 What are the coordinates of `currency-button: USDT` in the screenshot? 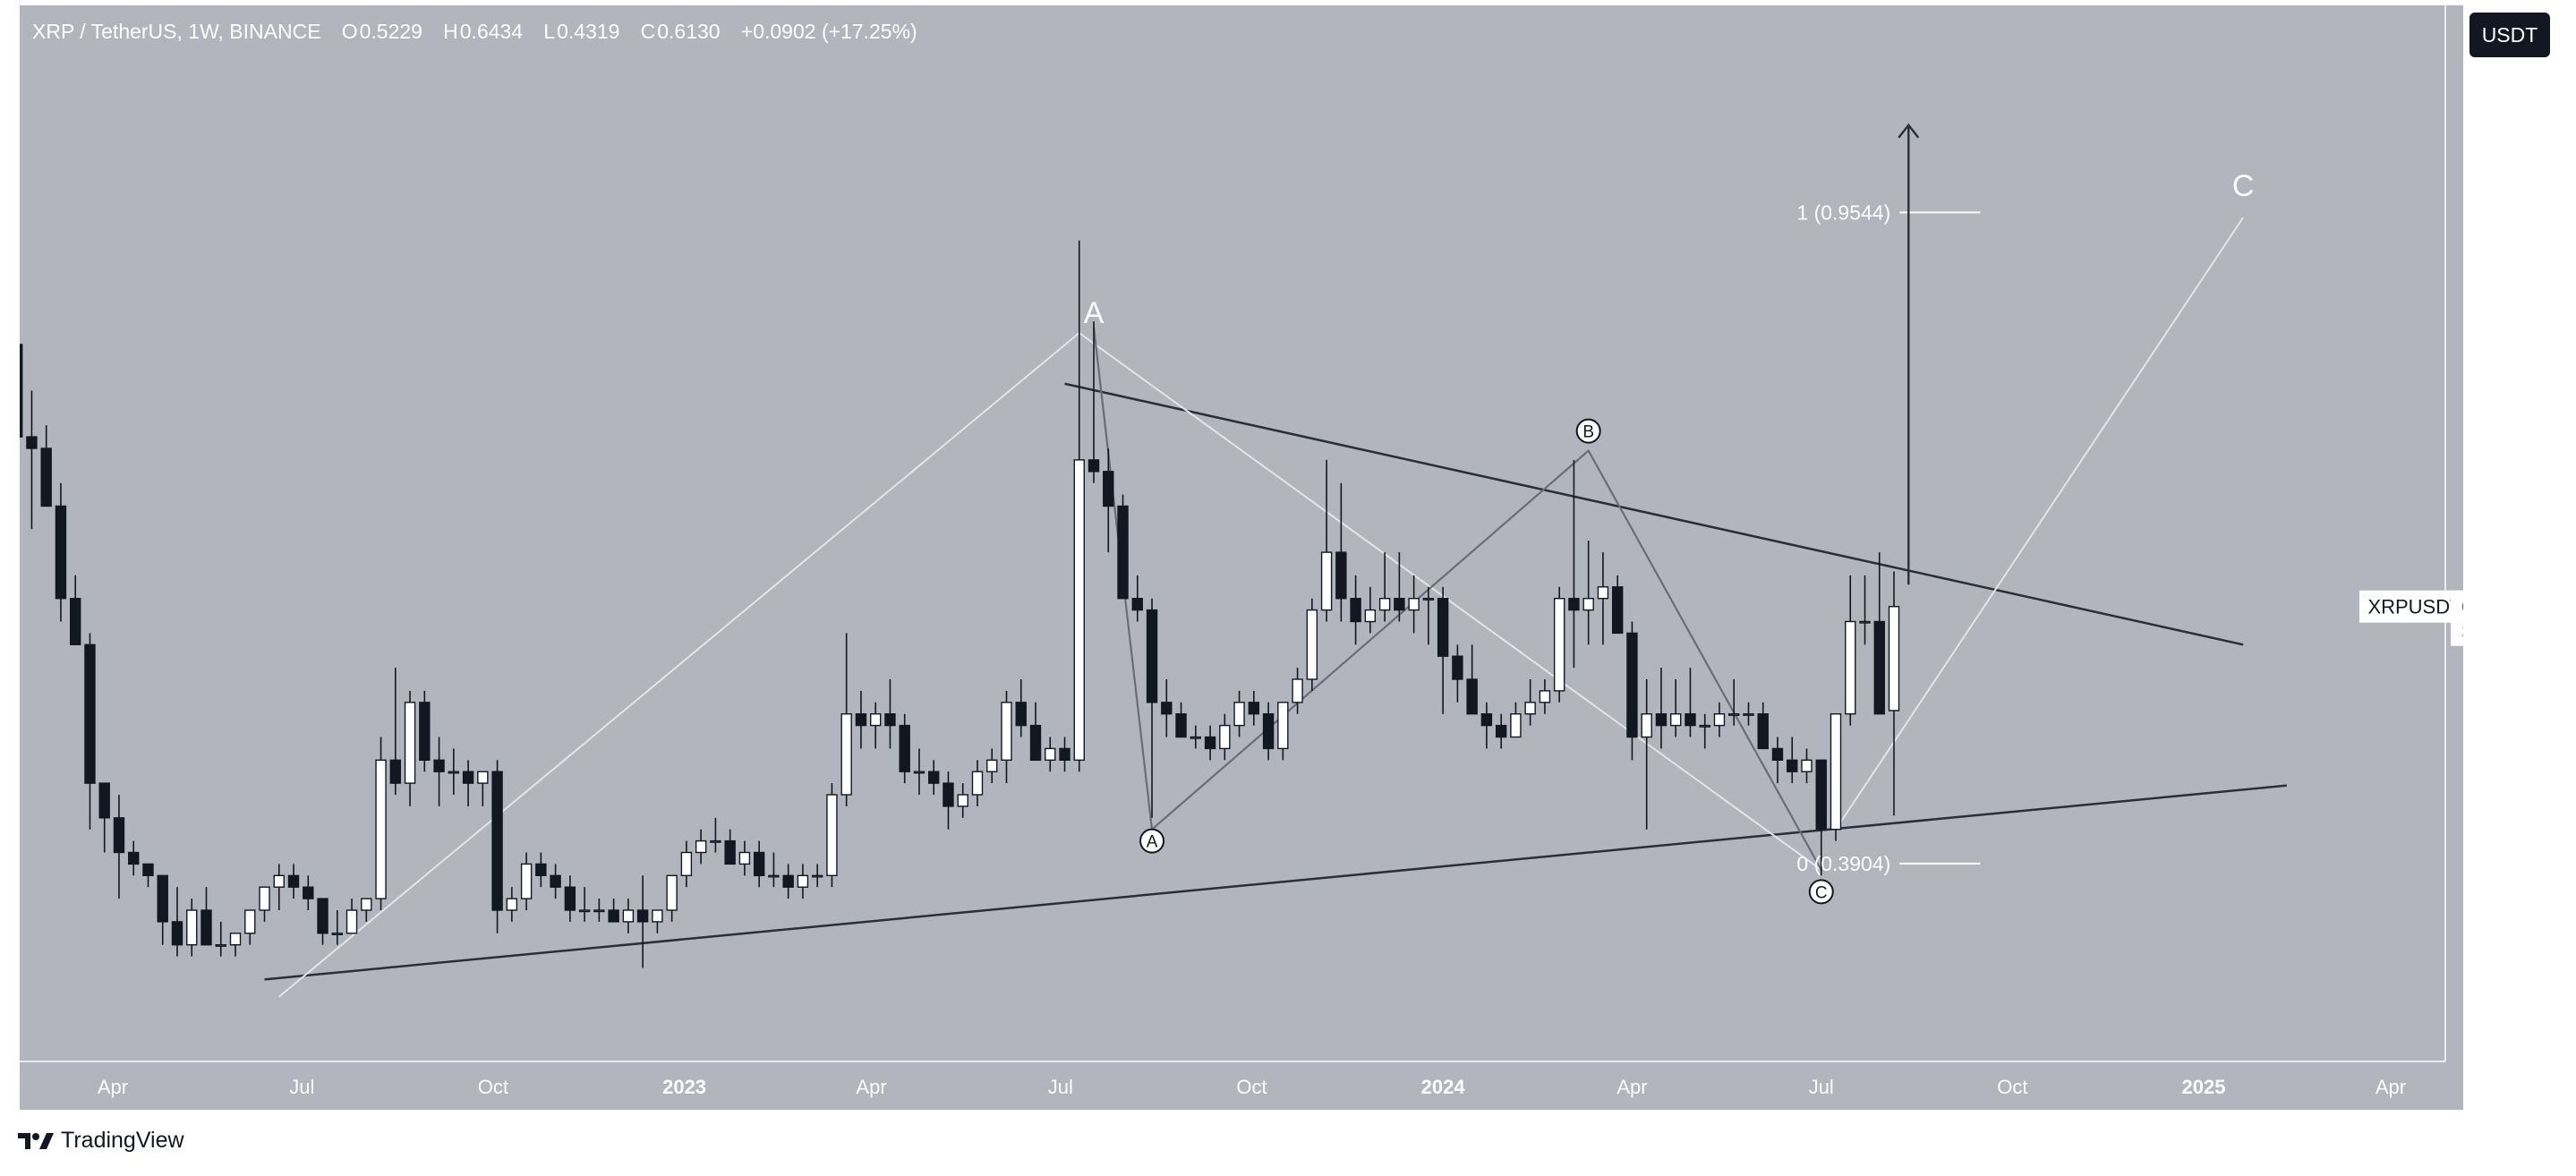 It's located at (2509, 35).